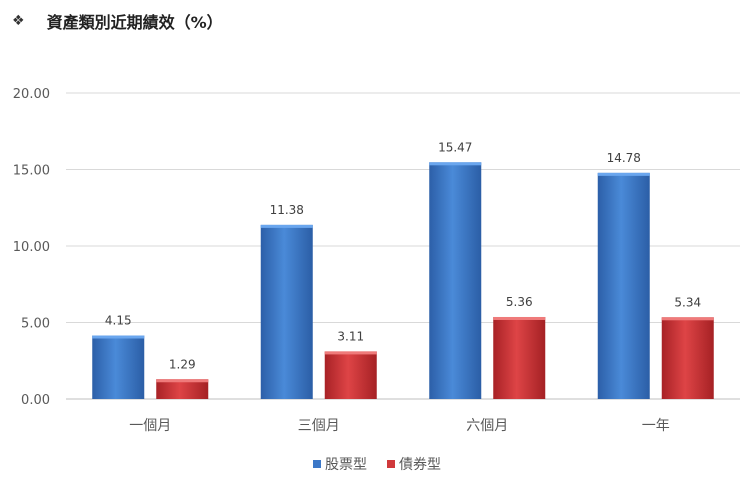  What do you see at coordinates (31, 171) in the screenshot?
I see `y-tick-label: 15.00` at bounding box center [31, 171].